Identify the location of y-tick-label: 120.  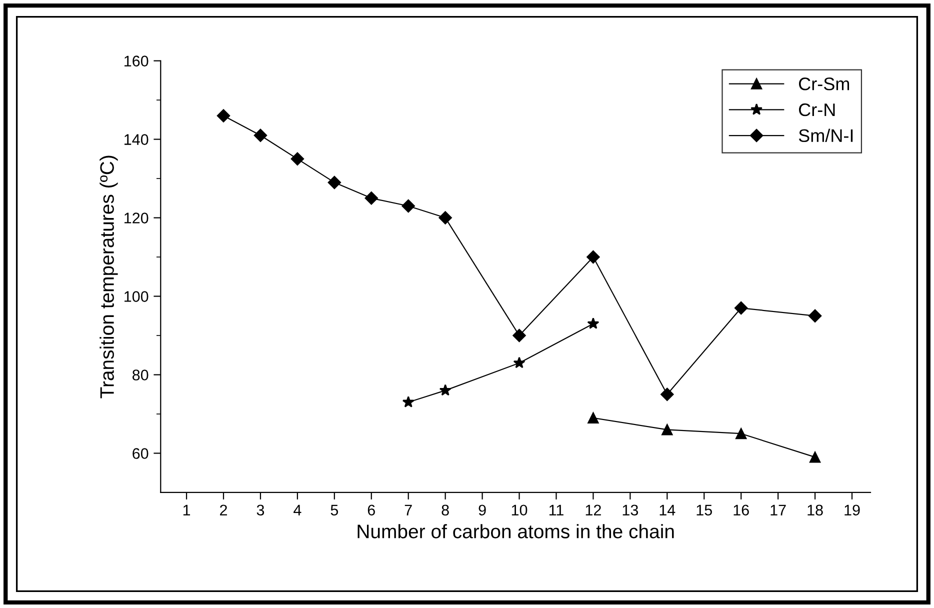
(136, 218).